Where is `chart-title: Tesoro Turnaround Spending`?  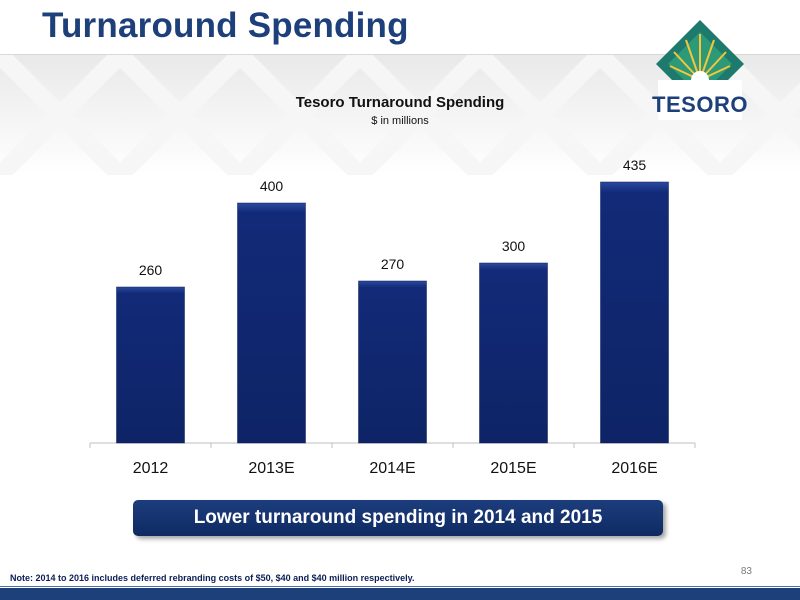
chart-title: Tesoro Turnaround Spending is located at coordinates (400, 102).